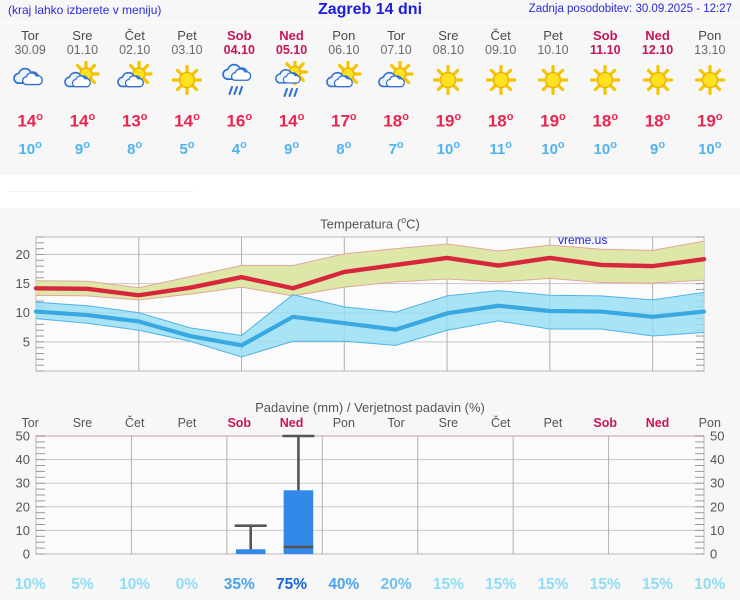 This screenshot has width=740, height=600. What do you see at coordinates (396, 423) in the screenshot?
I see `precipitation-day-label: Tor` at bounding box center [396, 423].